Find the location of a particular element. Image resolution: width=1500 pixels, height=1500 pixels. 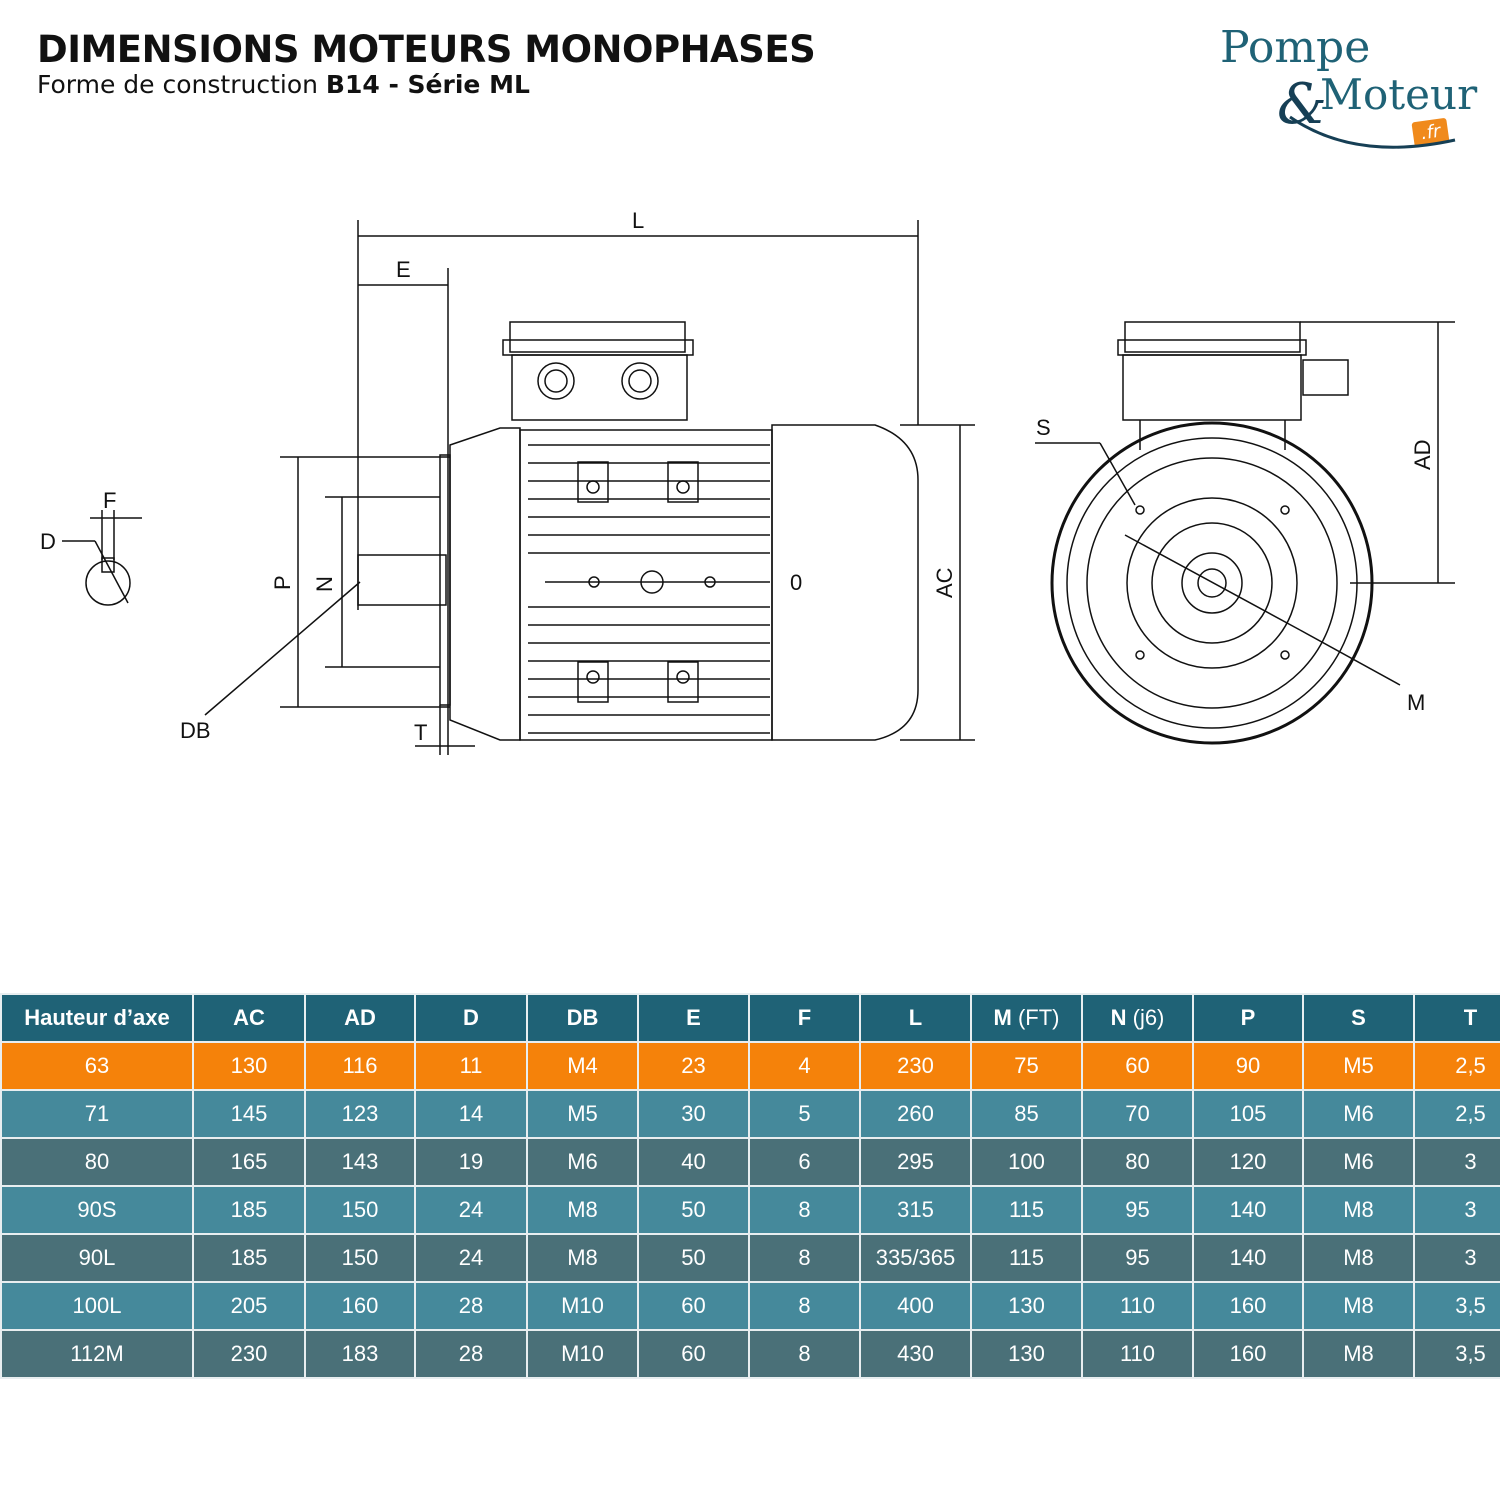

brand-logo: Pompe & Moteur .fr is located at coordinates (1346, 92).